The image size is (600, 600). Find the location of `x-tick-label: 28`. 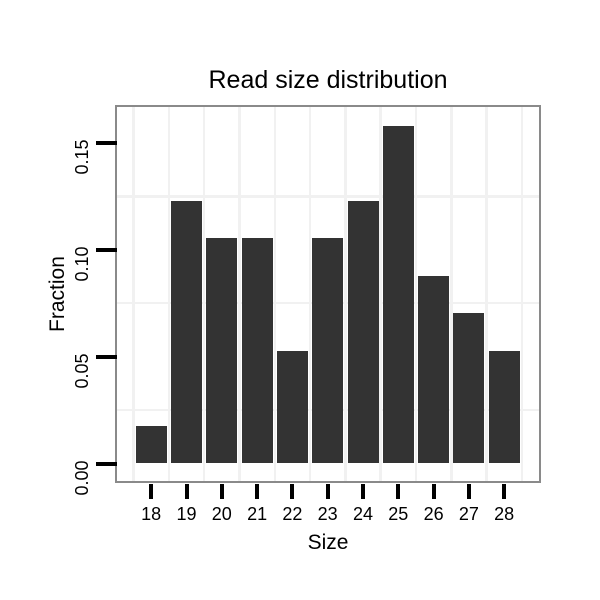

x-tick-label: 28 is located at coordinates (504, 514).